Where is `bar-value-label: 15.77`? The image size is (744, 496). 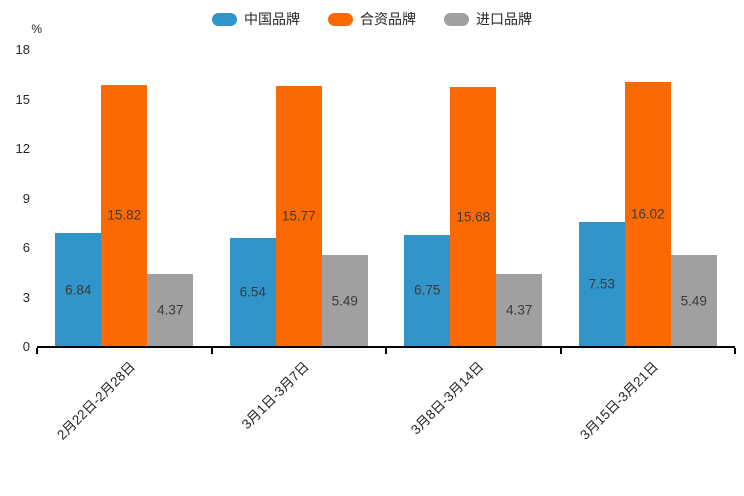
bar-value-label: 15.77 is located at coordinates (298, 216).